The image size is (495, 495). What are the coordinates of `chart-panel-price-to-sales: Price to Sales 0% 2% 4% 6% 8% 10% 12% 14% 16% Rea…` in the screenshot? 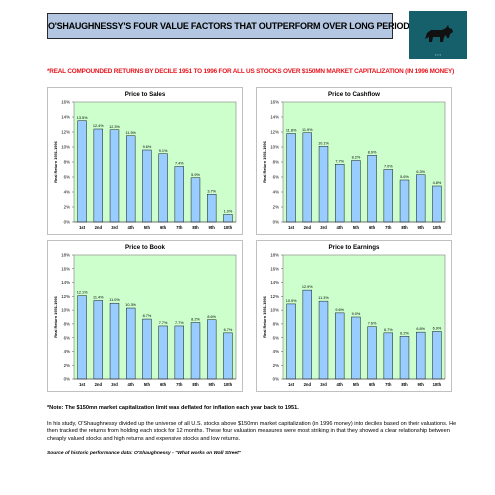 It's located at (145, 161).